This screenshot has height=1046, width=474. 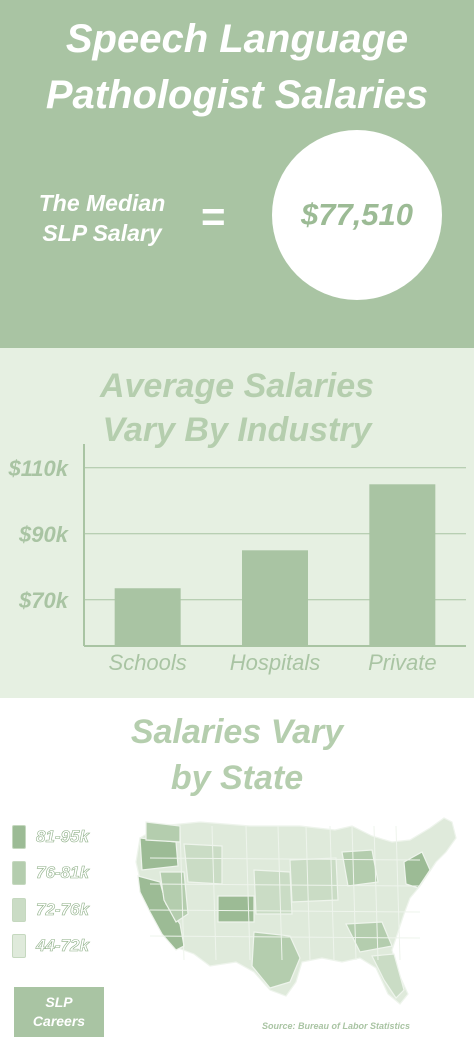 What do you see at coordinates (44, 600) in the screenshot?
I see `y-tick-label-3: $70k` at bounding box center [44, 600].